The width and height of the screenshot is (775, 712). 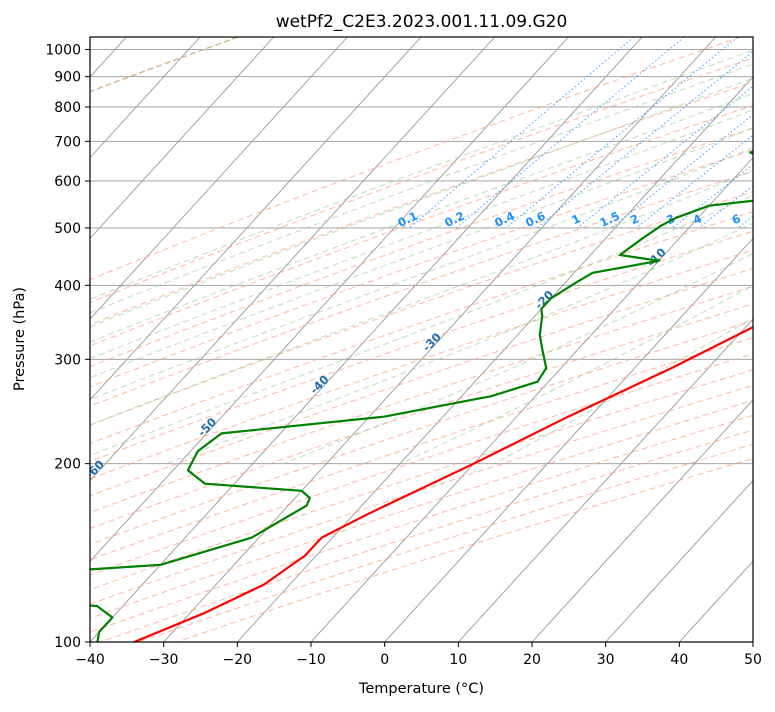 I want to click on x-tick-label: −20, so click(x=238, y=660).